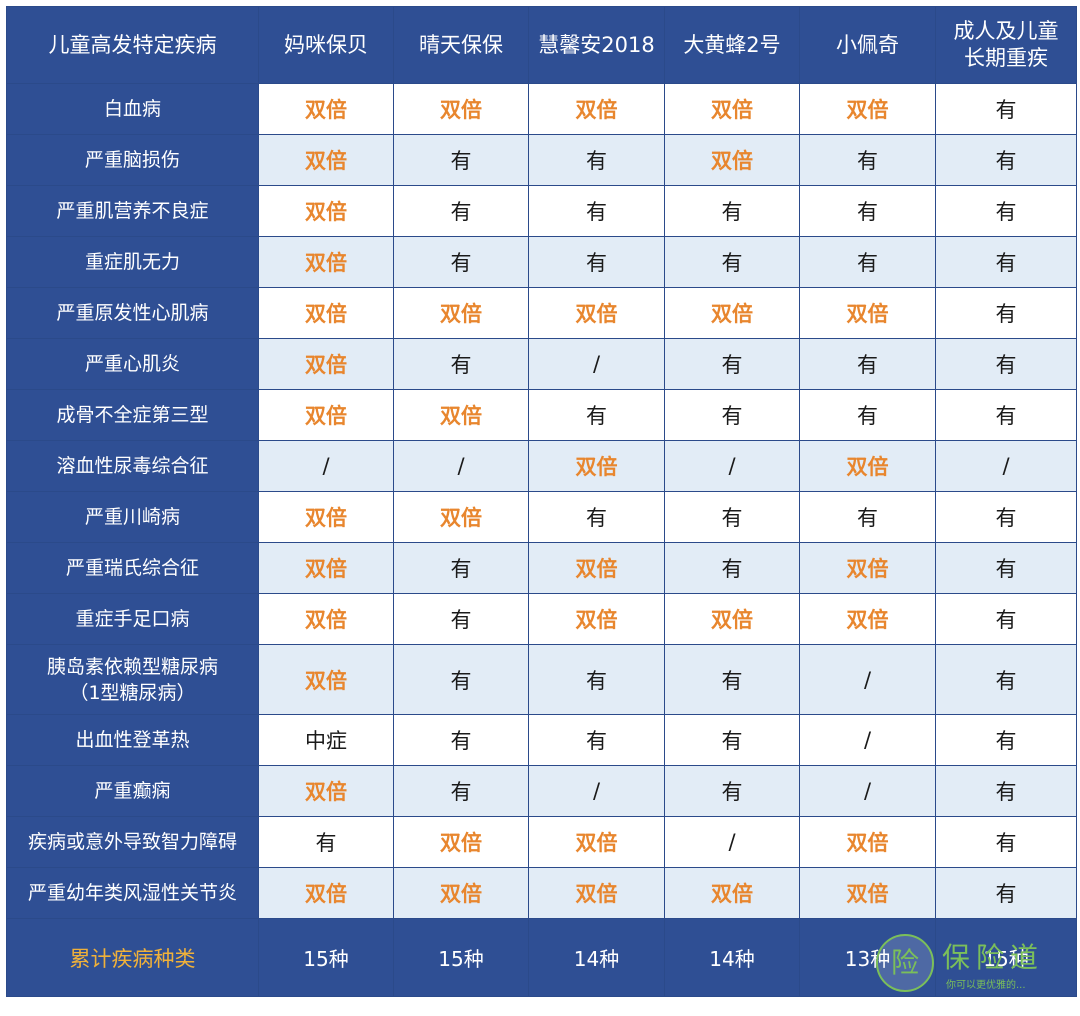 The width and height of the screenshot is (1080, 1016). What do you see at coordinates (132, 160) in the screenshot?
I see `disease-name: 严重脑损伤` at bounding box center [132, 160].